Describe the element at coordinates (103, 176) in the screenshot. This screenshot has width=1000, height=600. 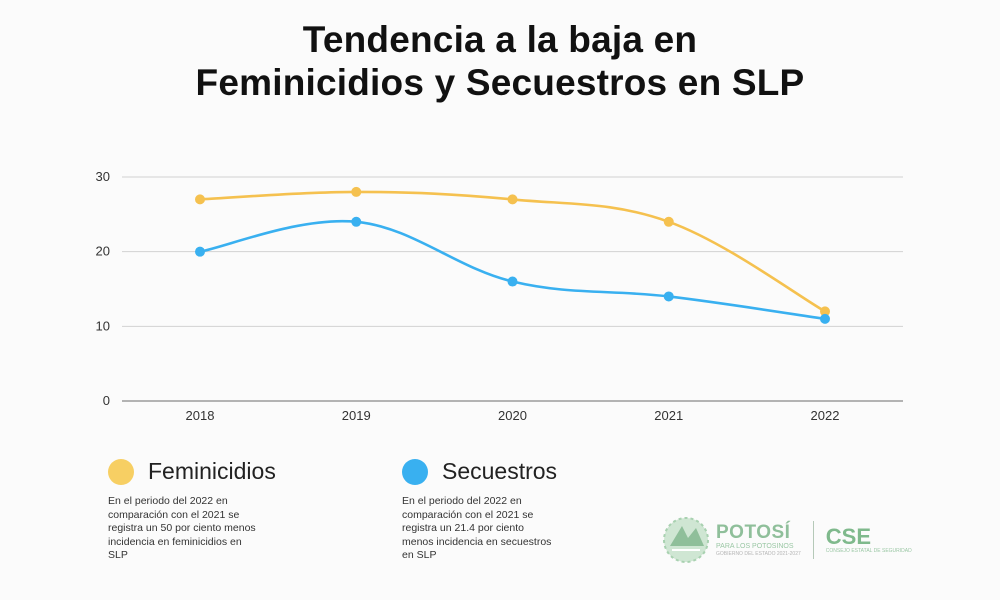
I see `y-tick-label: 30` at that location.